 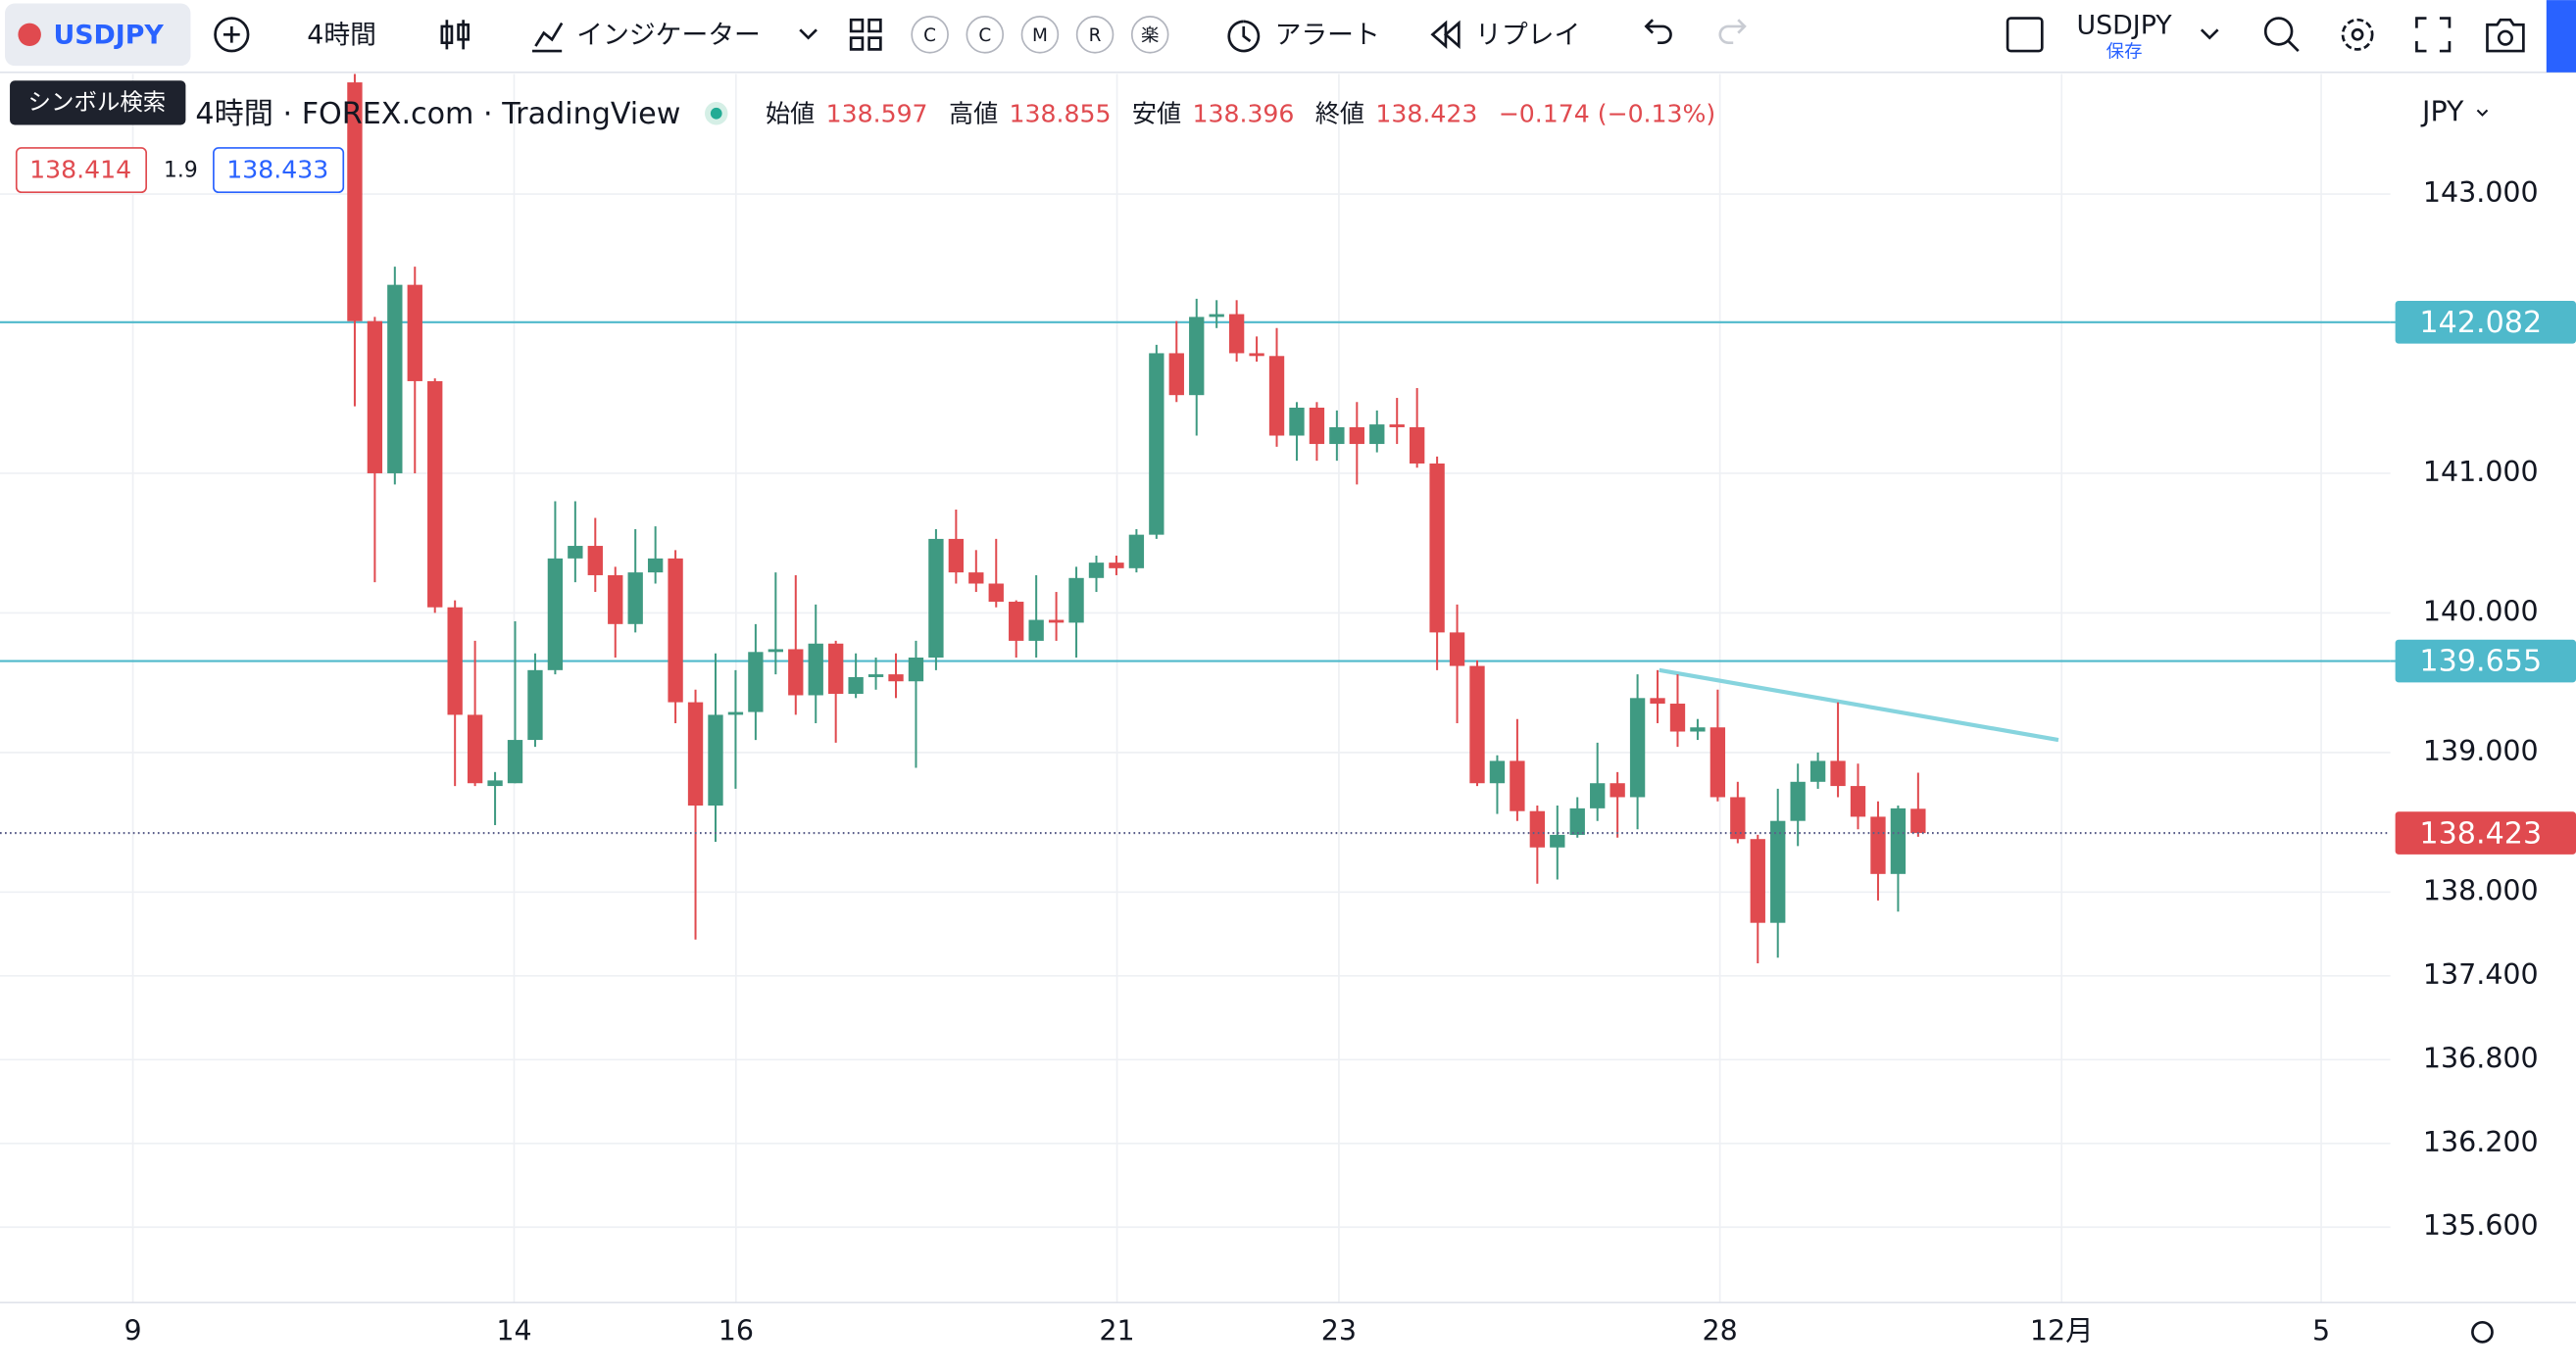 I want to click on settings, so click(x=2357, y=34).